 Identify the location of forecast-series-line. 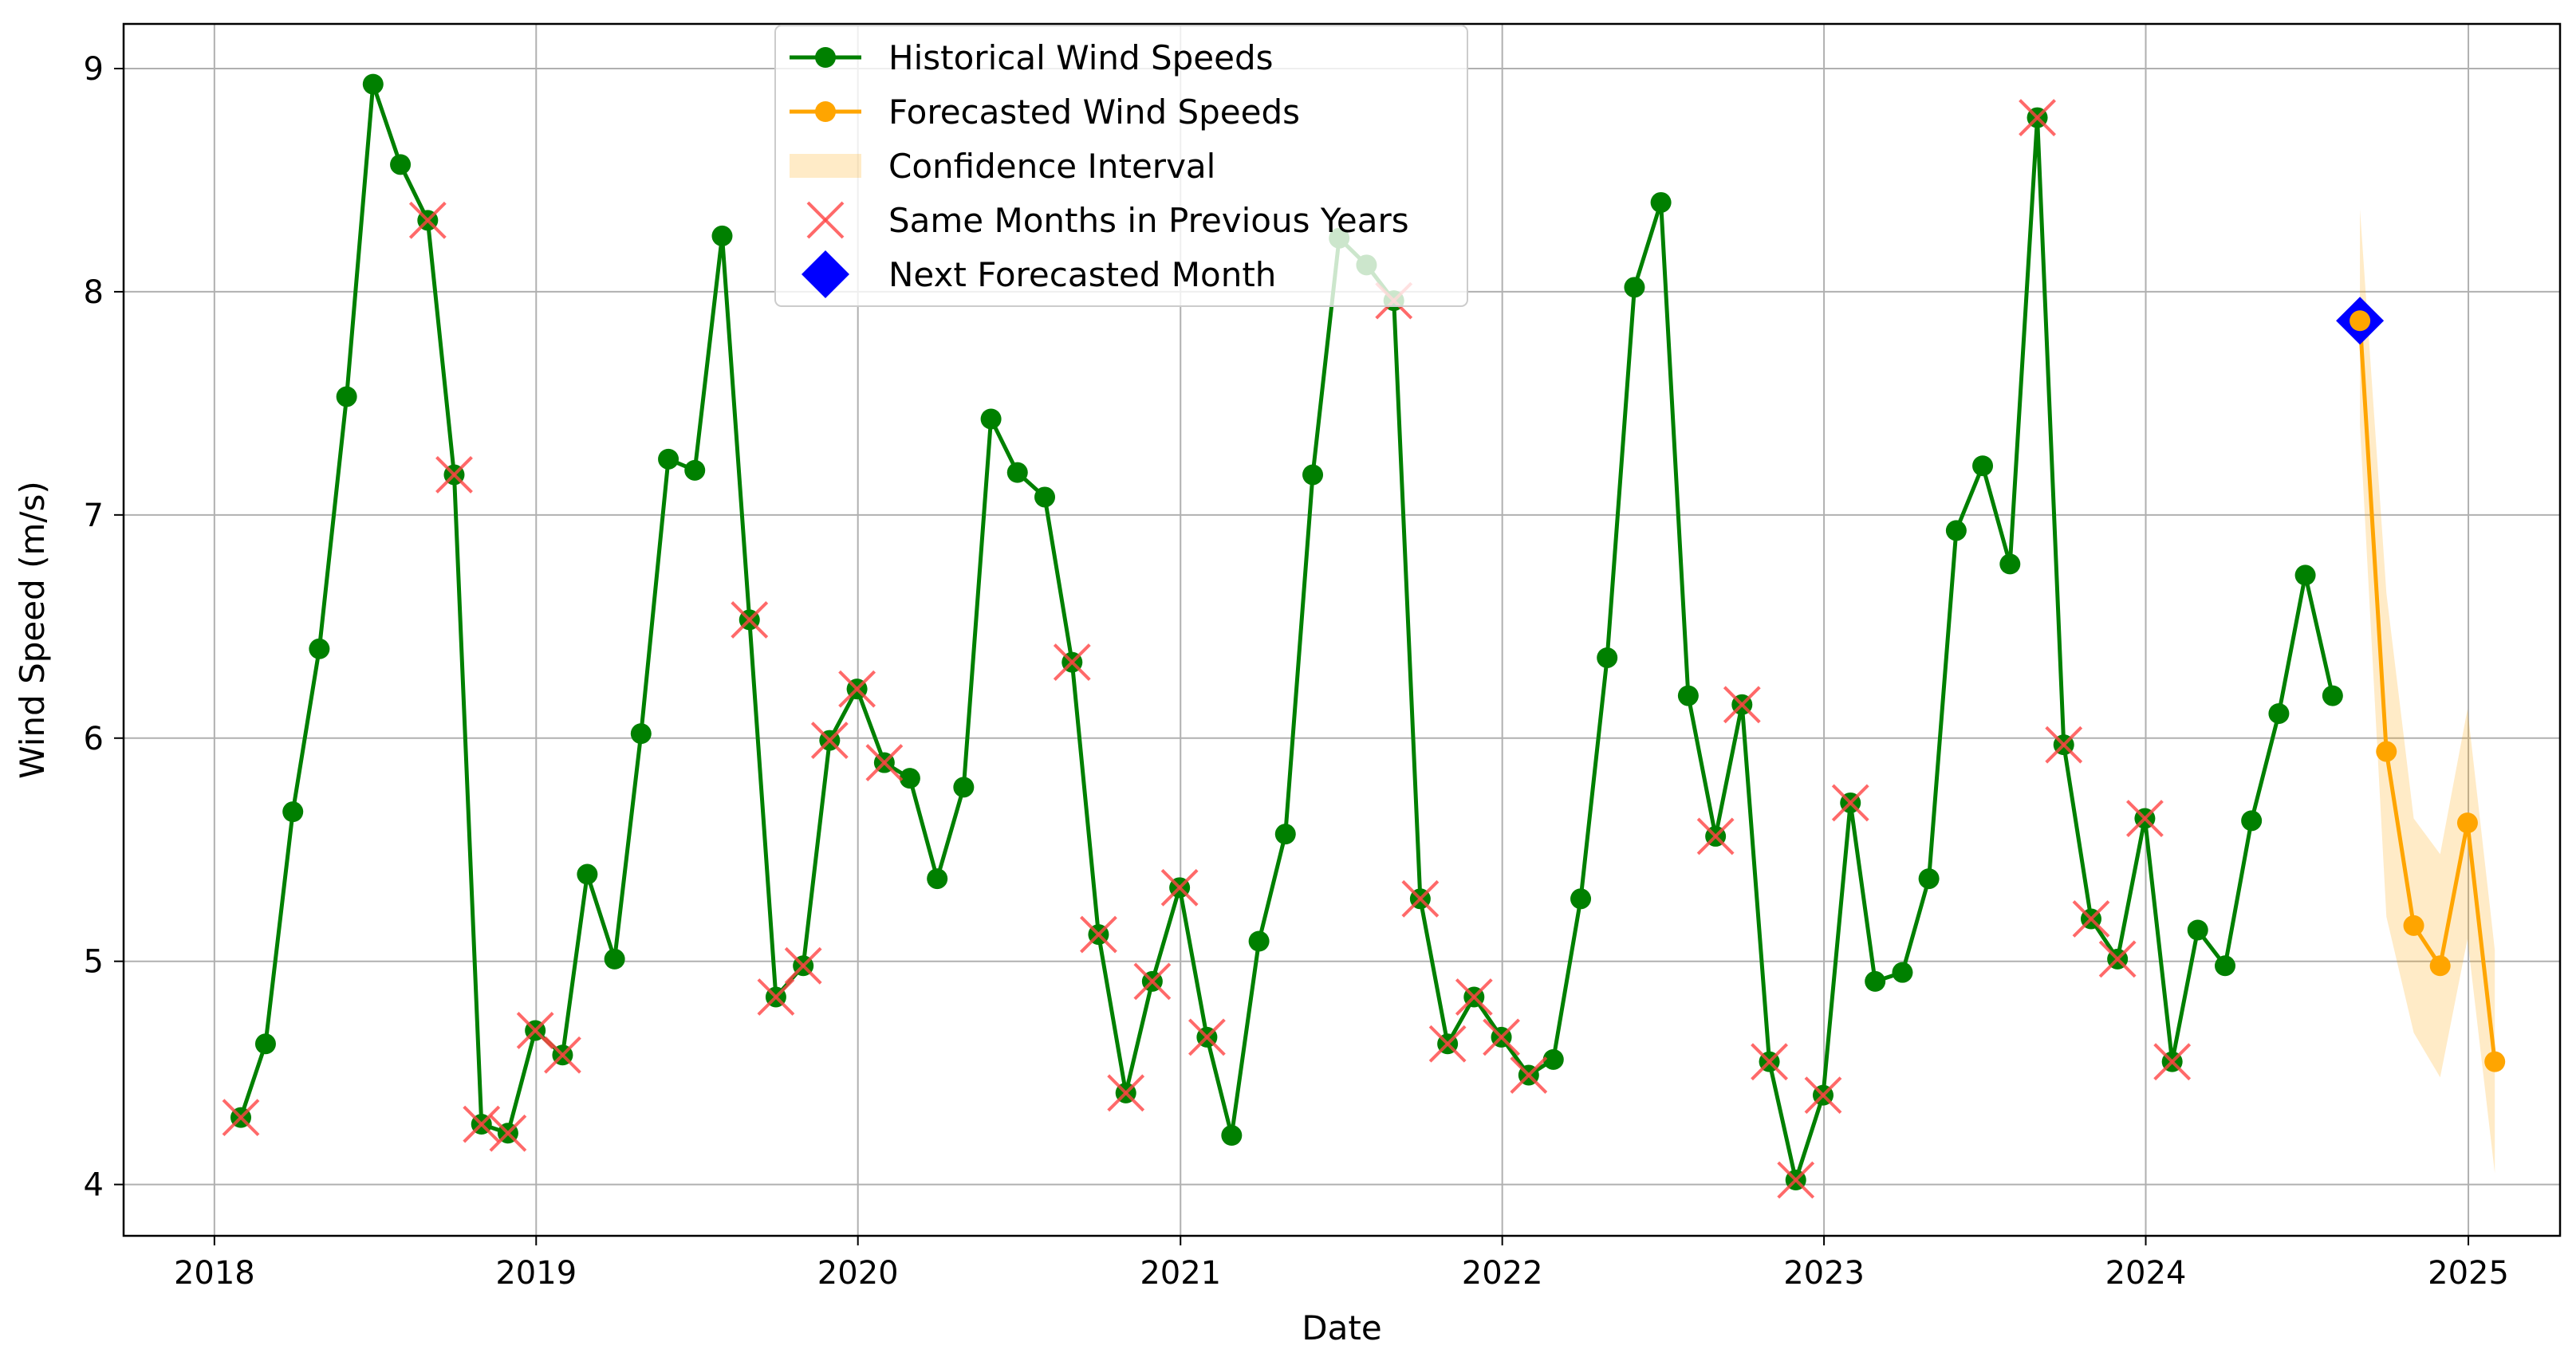
(2427, 691).